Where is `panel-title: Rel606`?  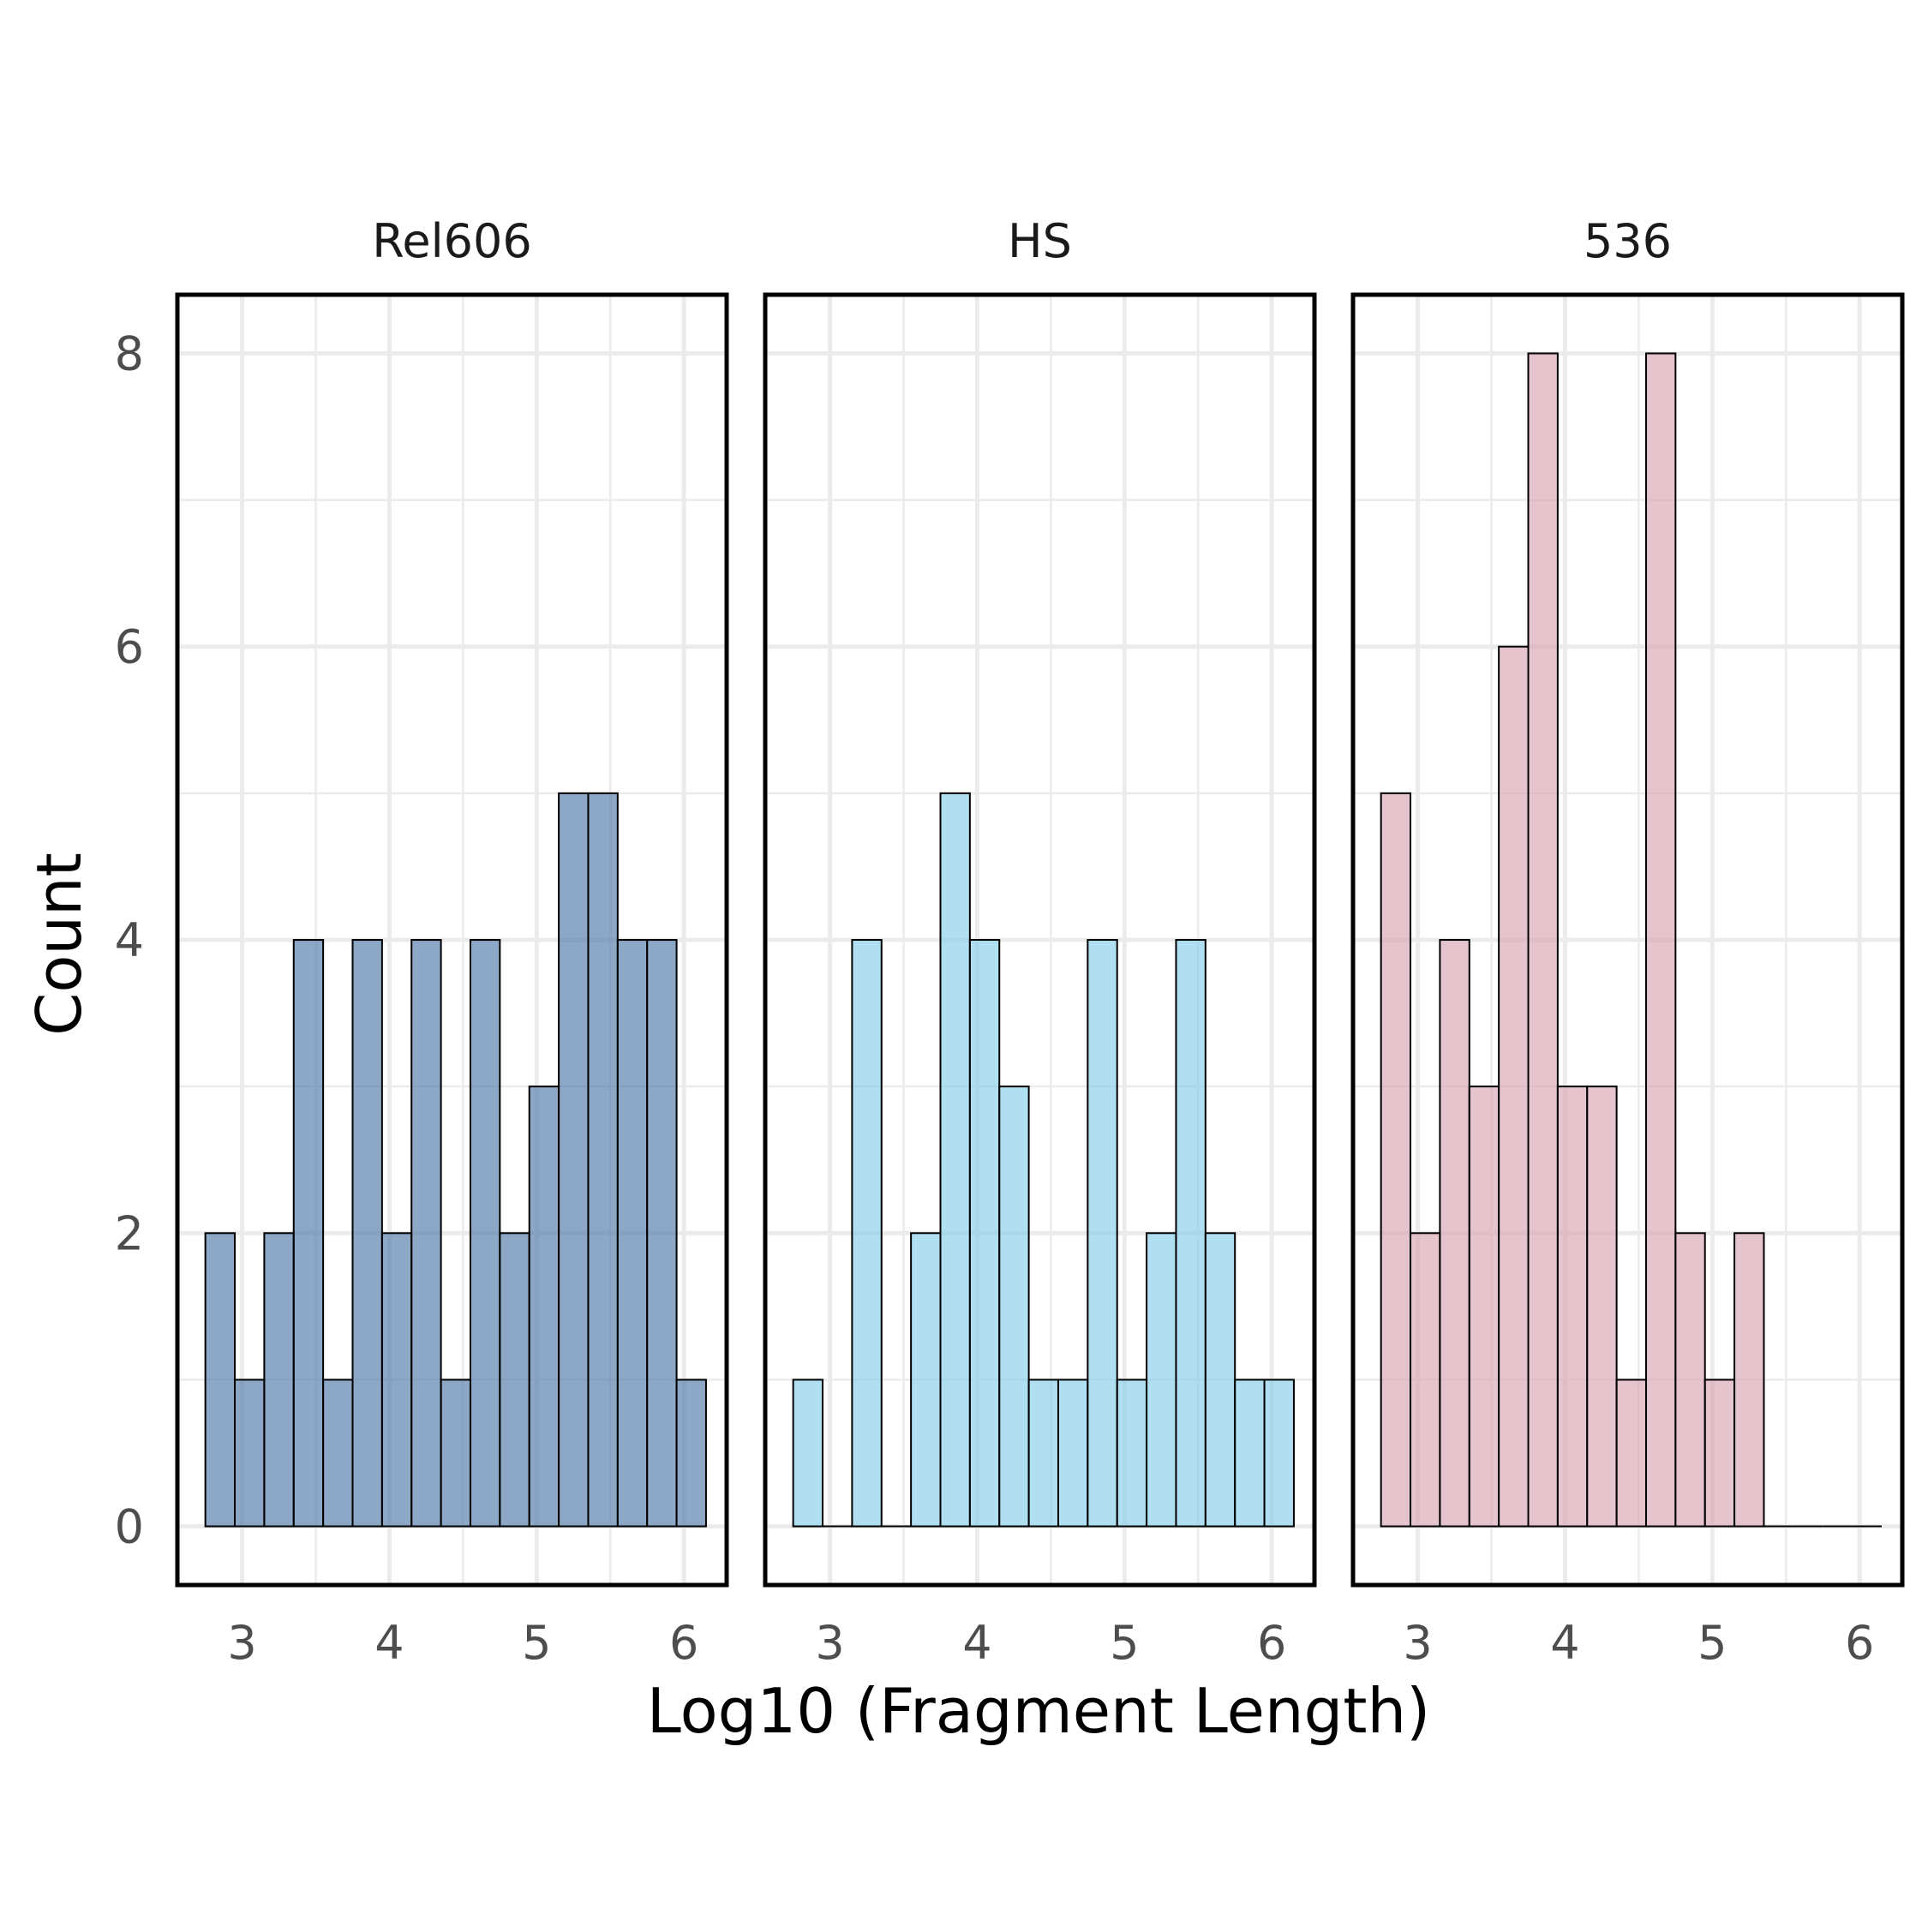
panel-title: Rel606 is located at coordinates (451, 241).